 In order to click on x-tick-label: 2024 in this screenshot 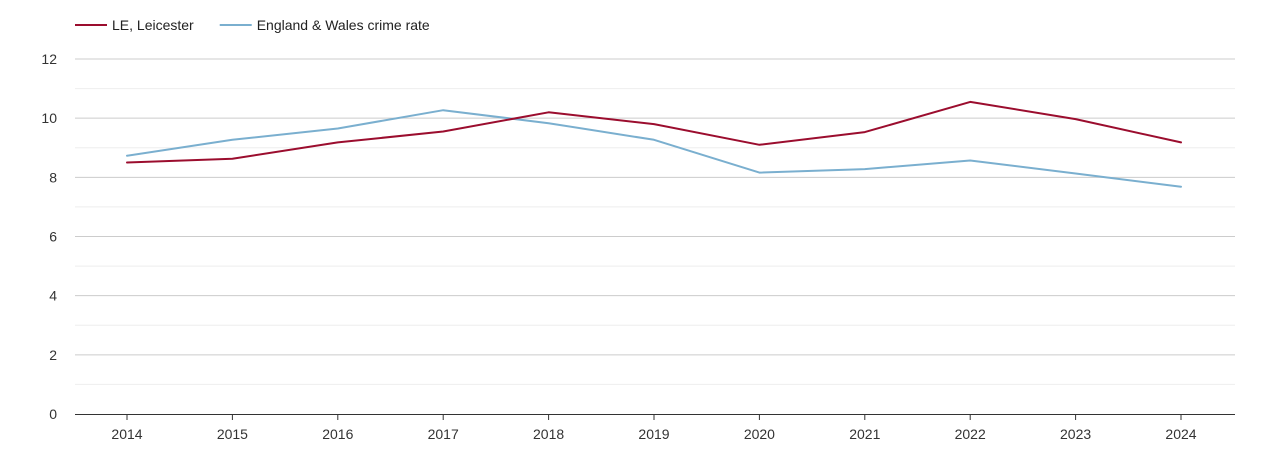, I will do `click(1180, 434)`.